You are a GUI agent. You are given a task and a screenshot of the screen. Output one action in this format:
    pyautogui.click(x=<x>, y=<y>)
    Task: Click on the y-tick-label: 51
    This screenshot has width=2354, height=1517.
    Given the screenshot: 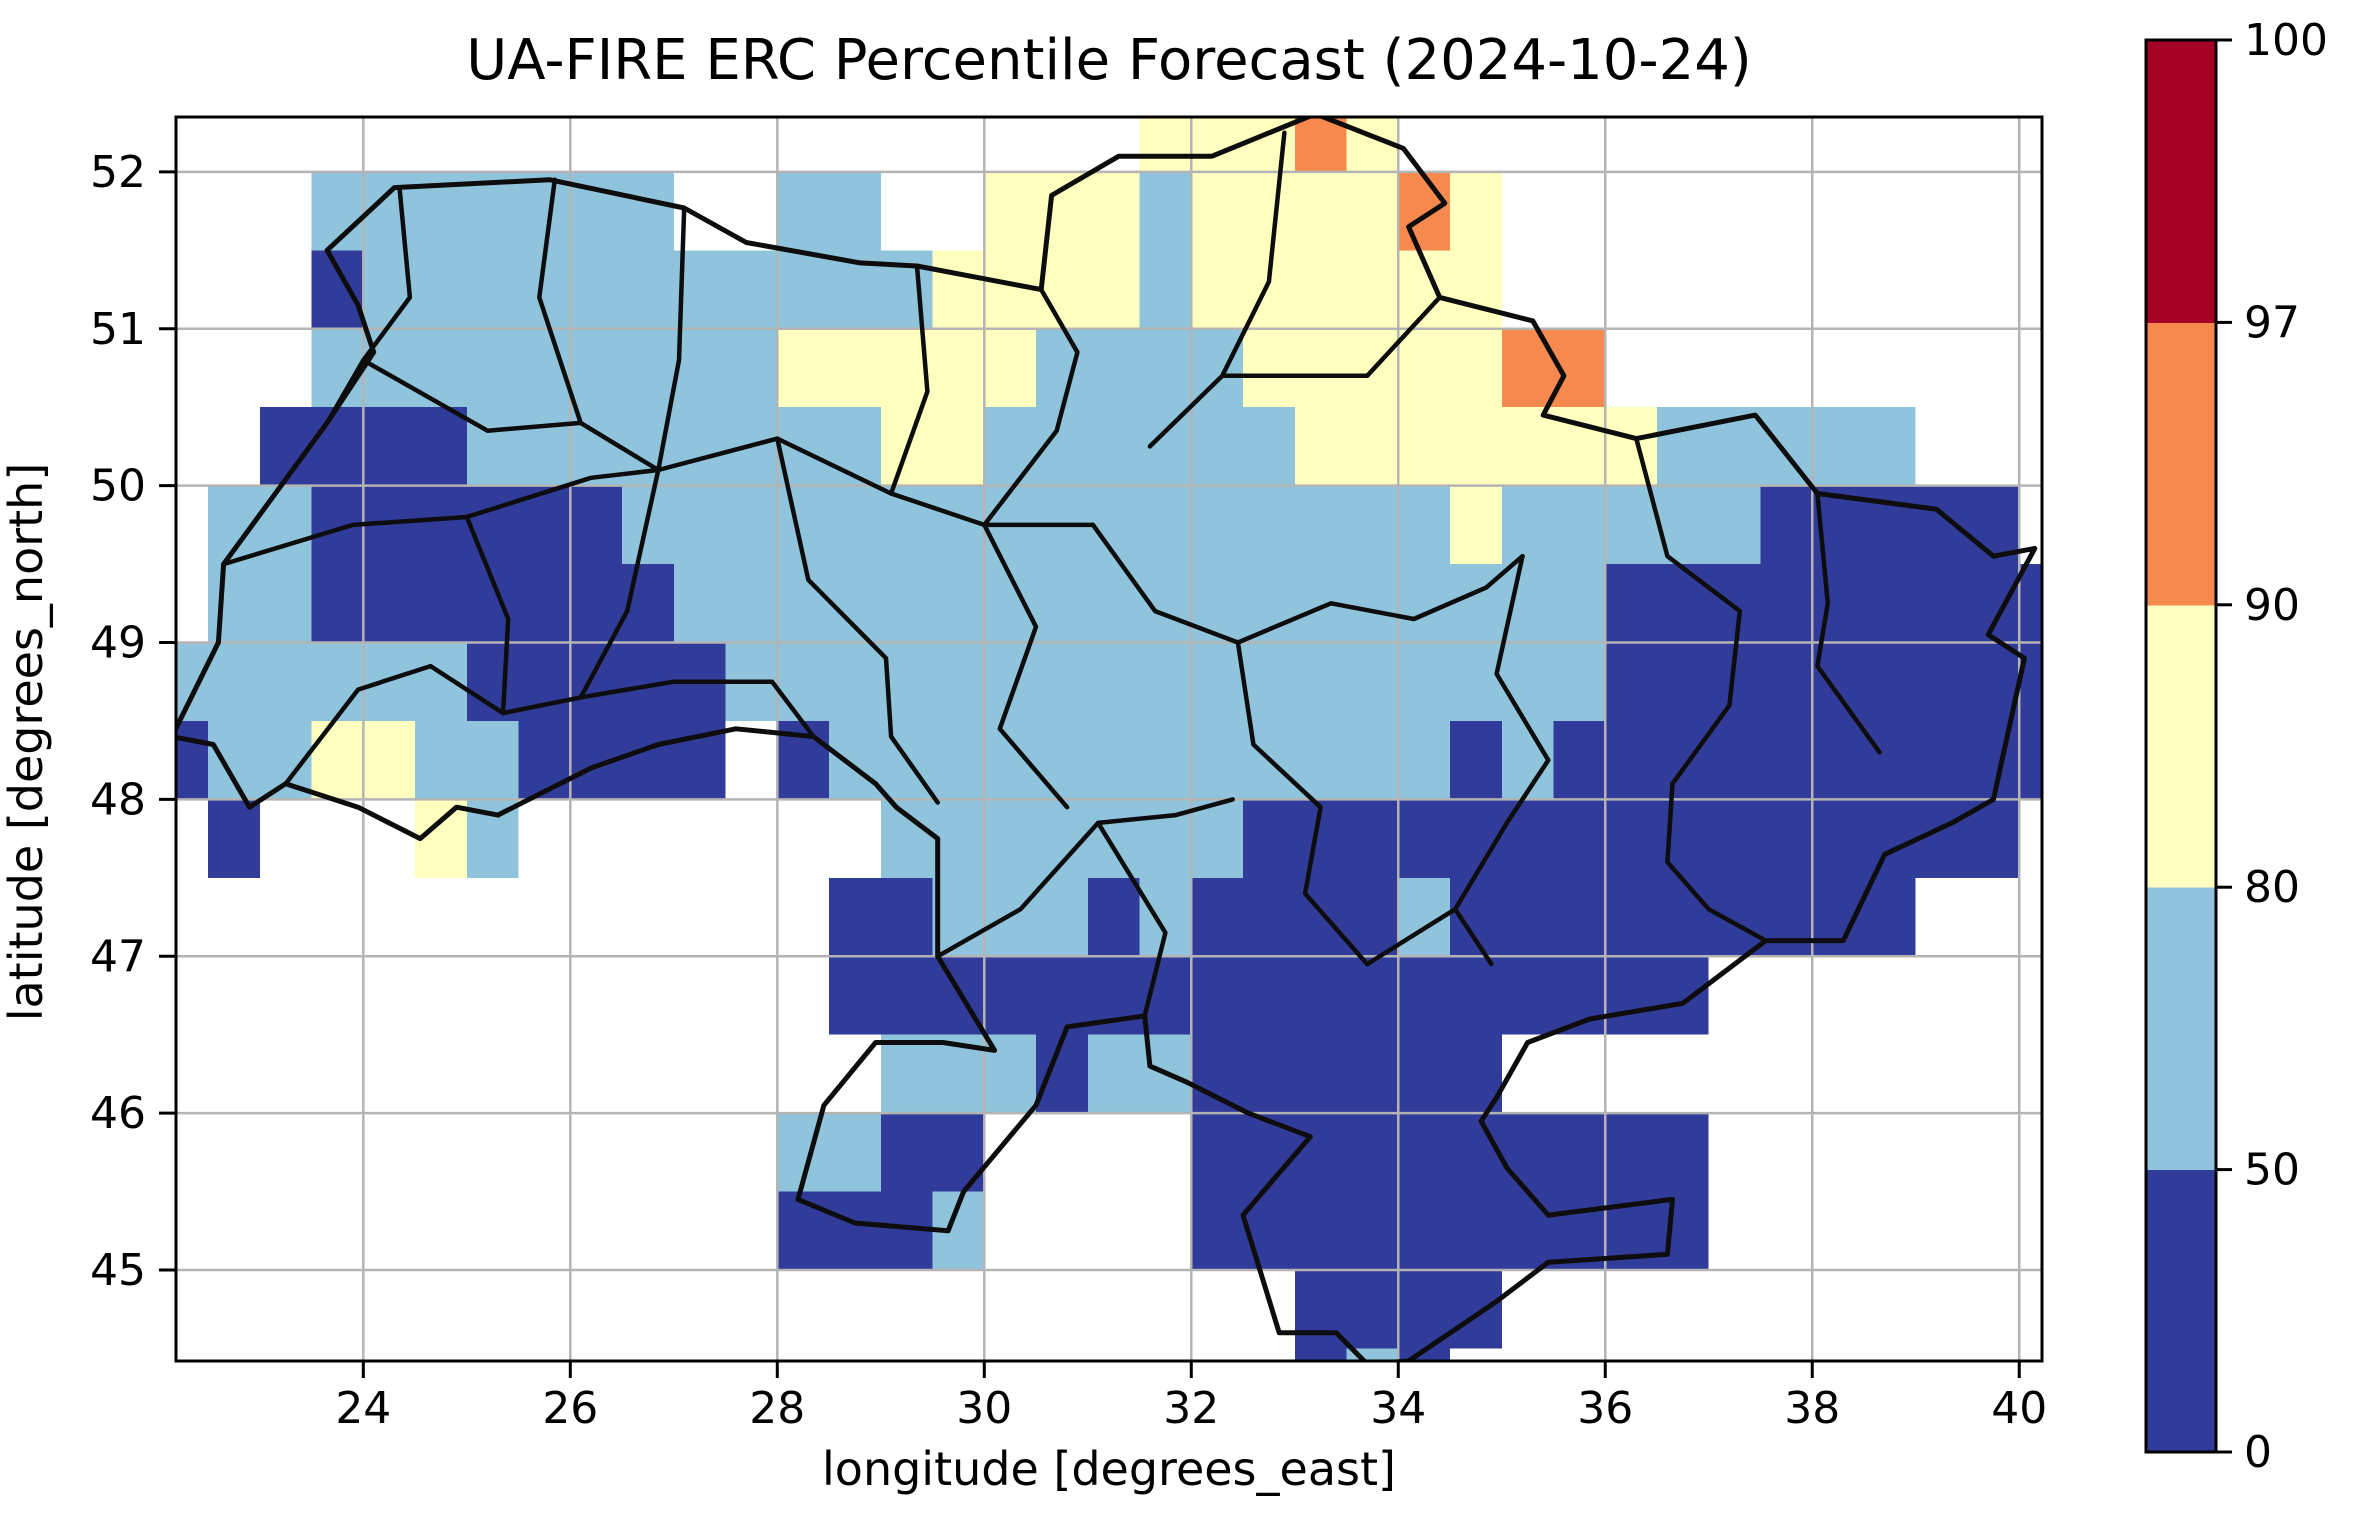 What is the action you would take?
    pyautogui.click(x=118, y=329)
    